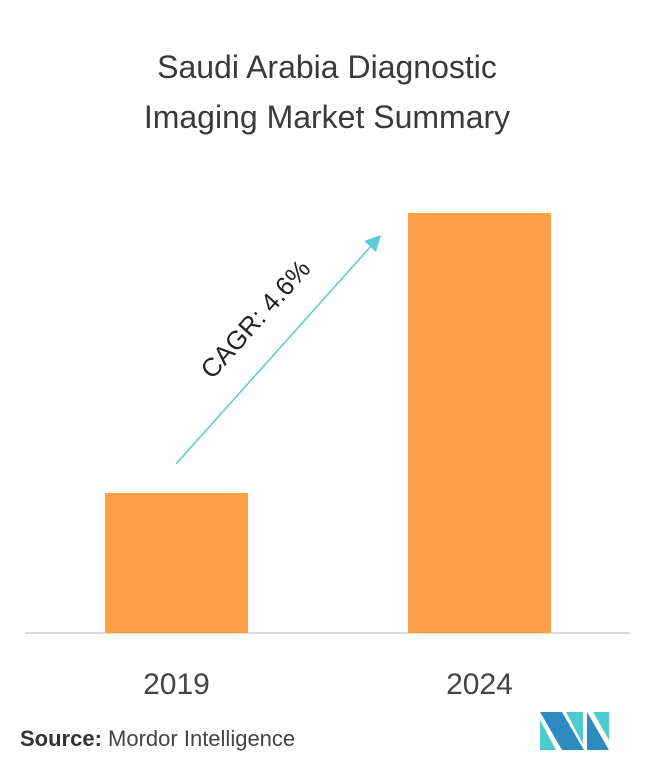 The width and height of the screenshot is (654, 775). I want to click on chart-title-line-2: Imaging Market Summary, so click(327, 117).